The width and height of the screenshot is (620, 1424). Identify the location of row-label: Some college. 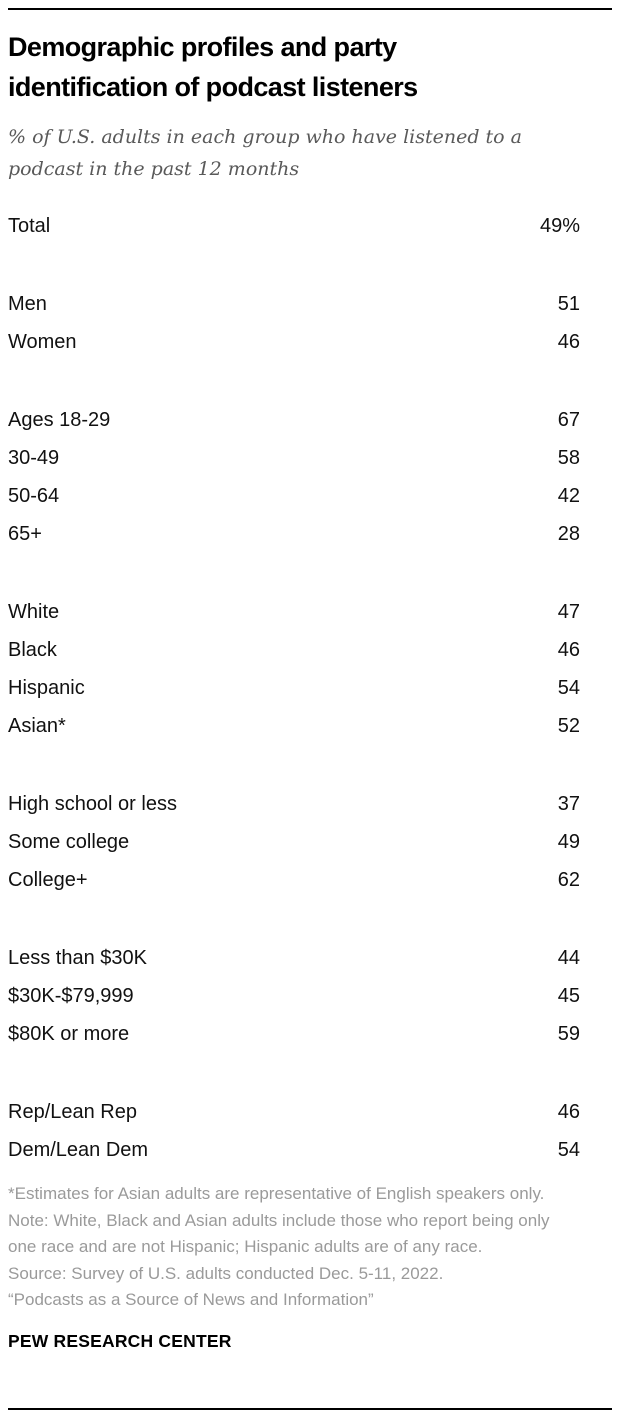
(69, 841).